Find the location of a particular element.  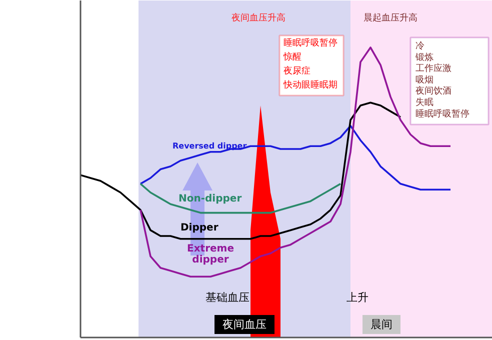

series-label: Extreme dipper is located at coordinates (210, 255).